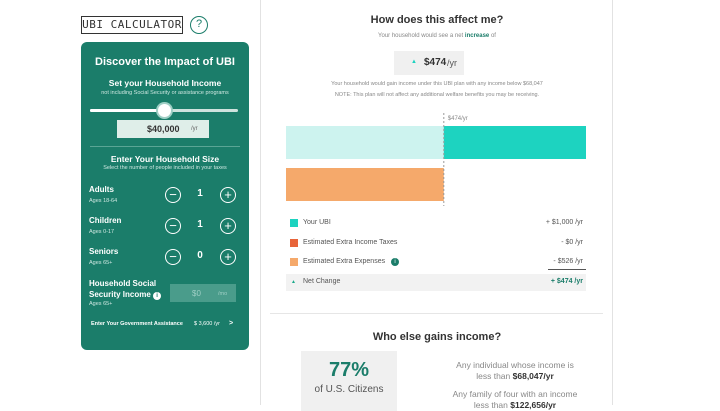 The image size is (720, 411). What do you see at coordinates (421, 36) in the screenshot?
I see `sentence-start: Your household would see a net` at bounding box center [421, 36].